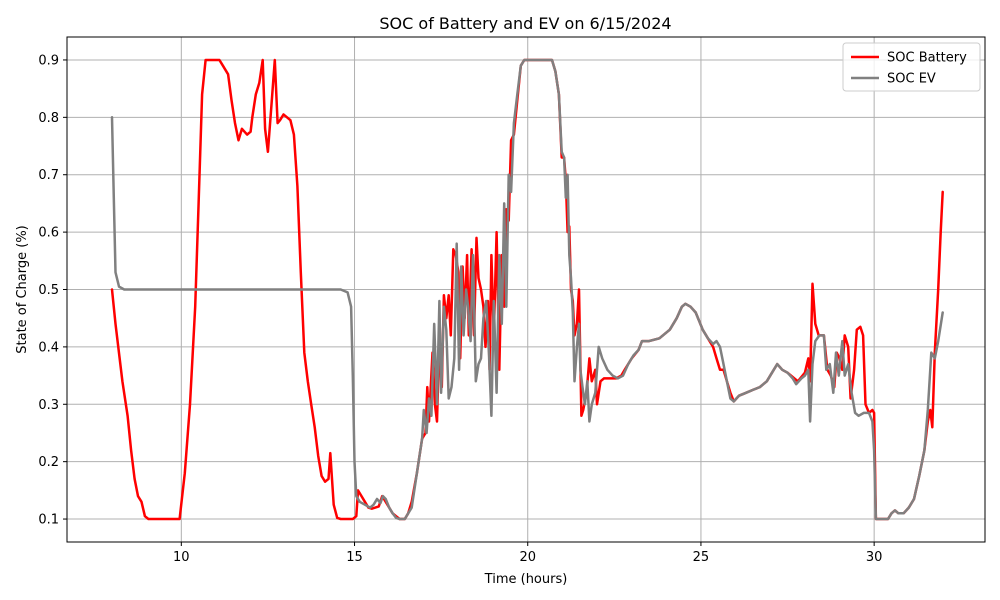 This screenshot has height=600, width=1000. Describe the element at coordinates (48, 520) in the screenshot. I see `y-tick-label: 0.1` at that location.